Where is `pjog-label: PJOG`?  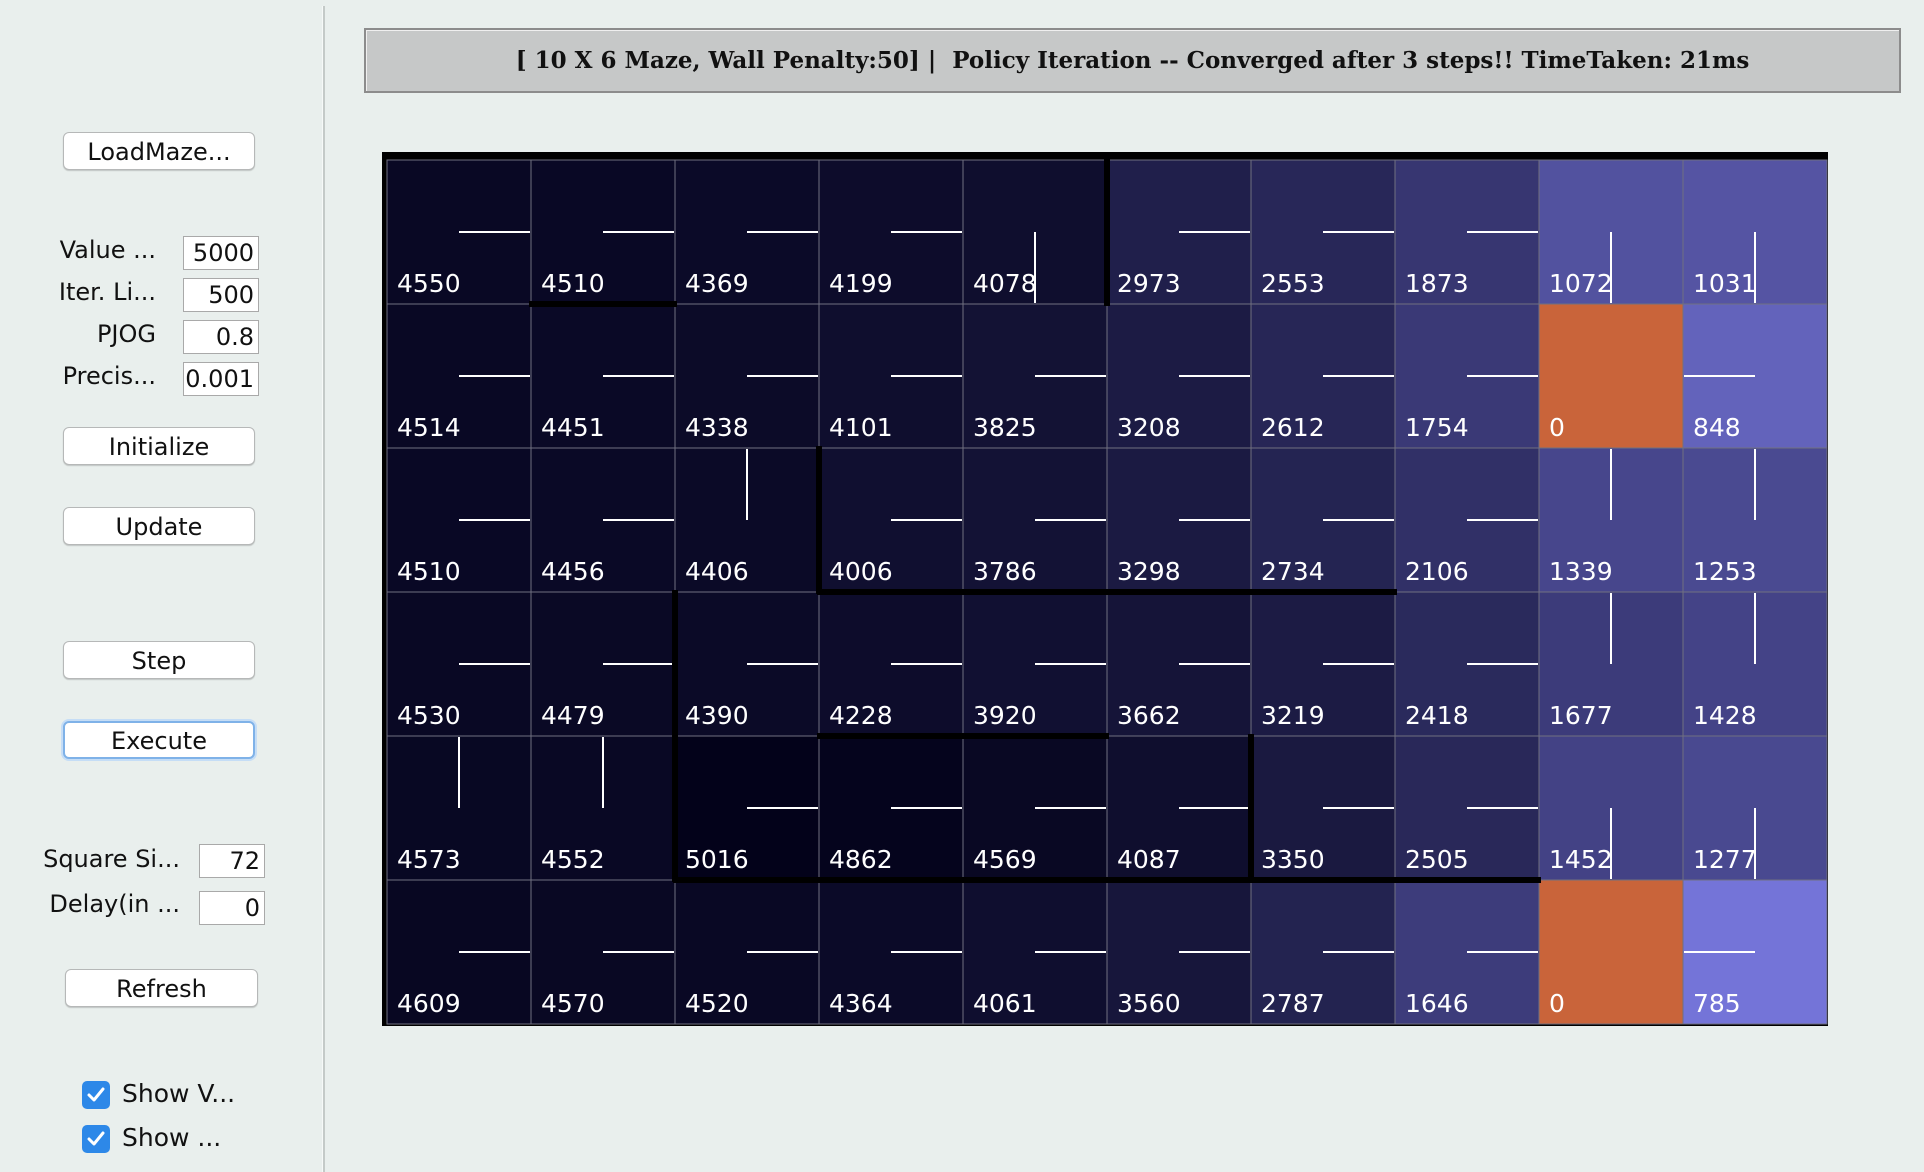 pjog-label: PJOG is located at coordinates (126, 334).